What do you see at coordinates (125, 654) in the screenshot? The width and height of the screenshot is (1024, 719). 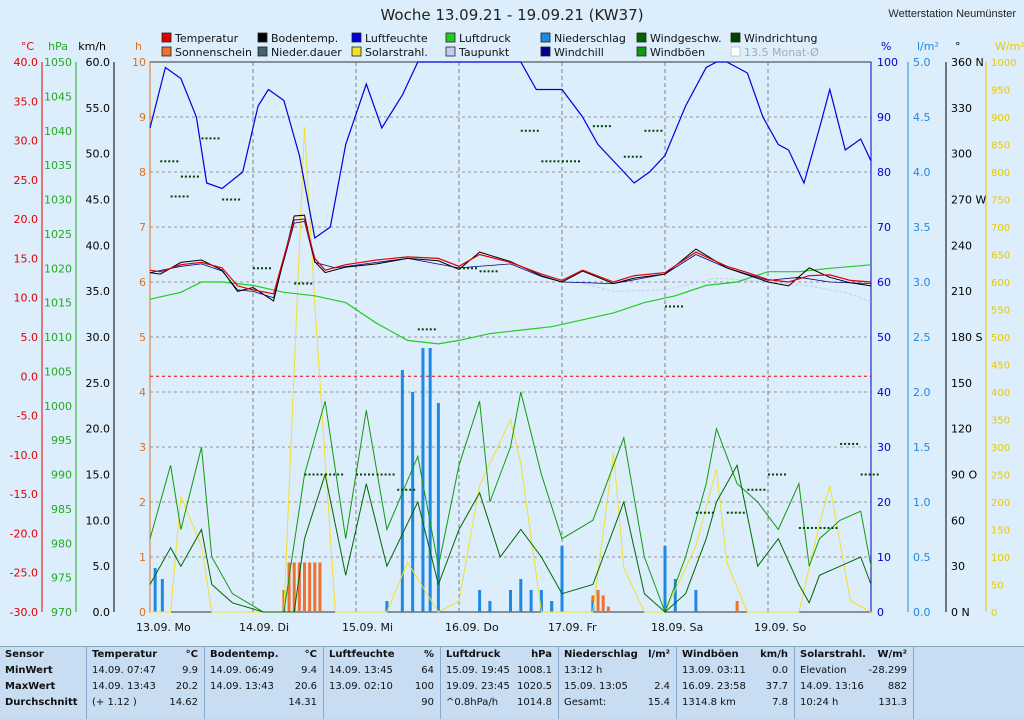 I see `stats-col-title: Temperatur` at bounding box center [125, 654].